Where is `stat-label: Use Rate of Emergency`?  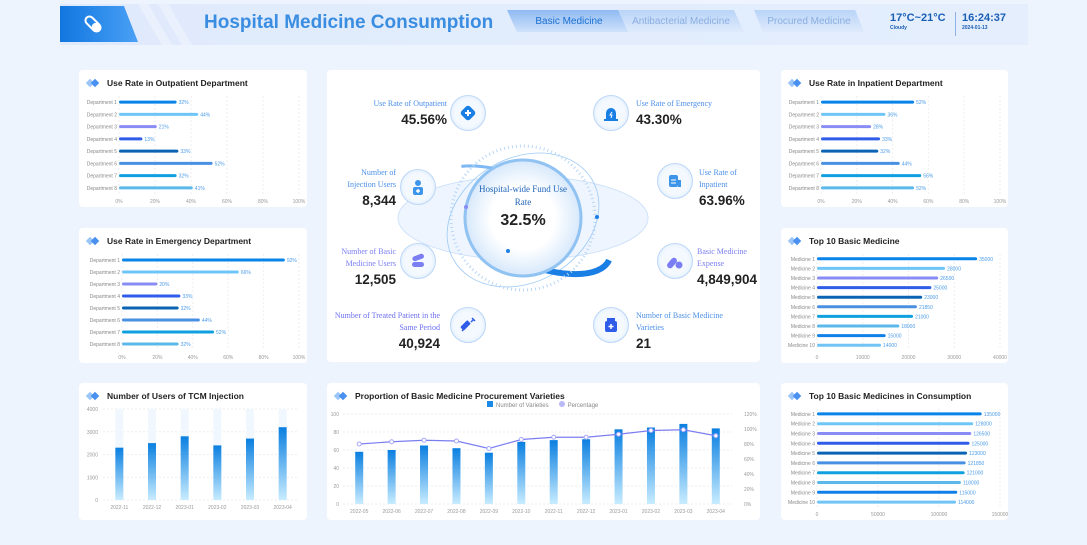
stat-label: Use Rate of Emergency is located at coordinates (674, 103).